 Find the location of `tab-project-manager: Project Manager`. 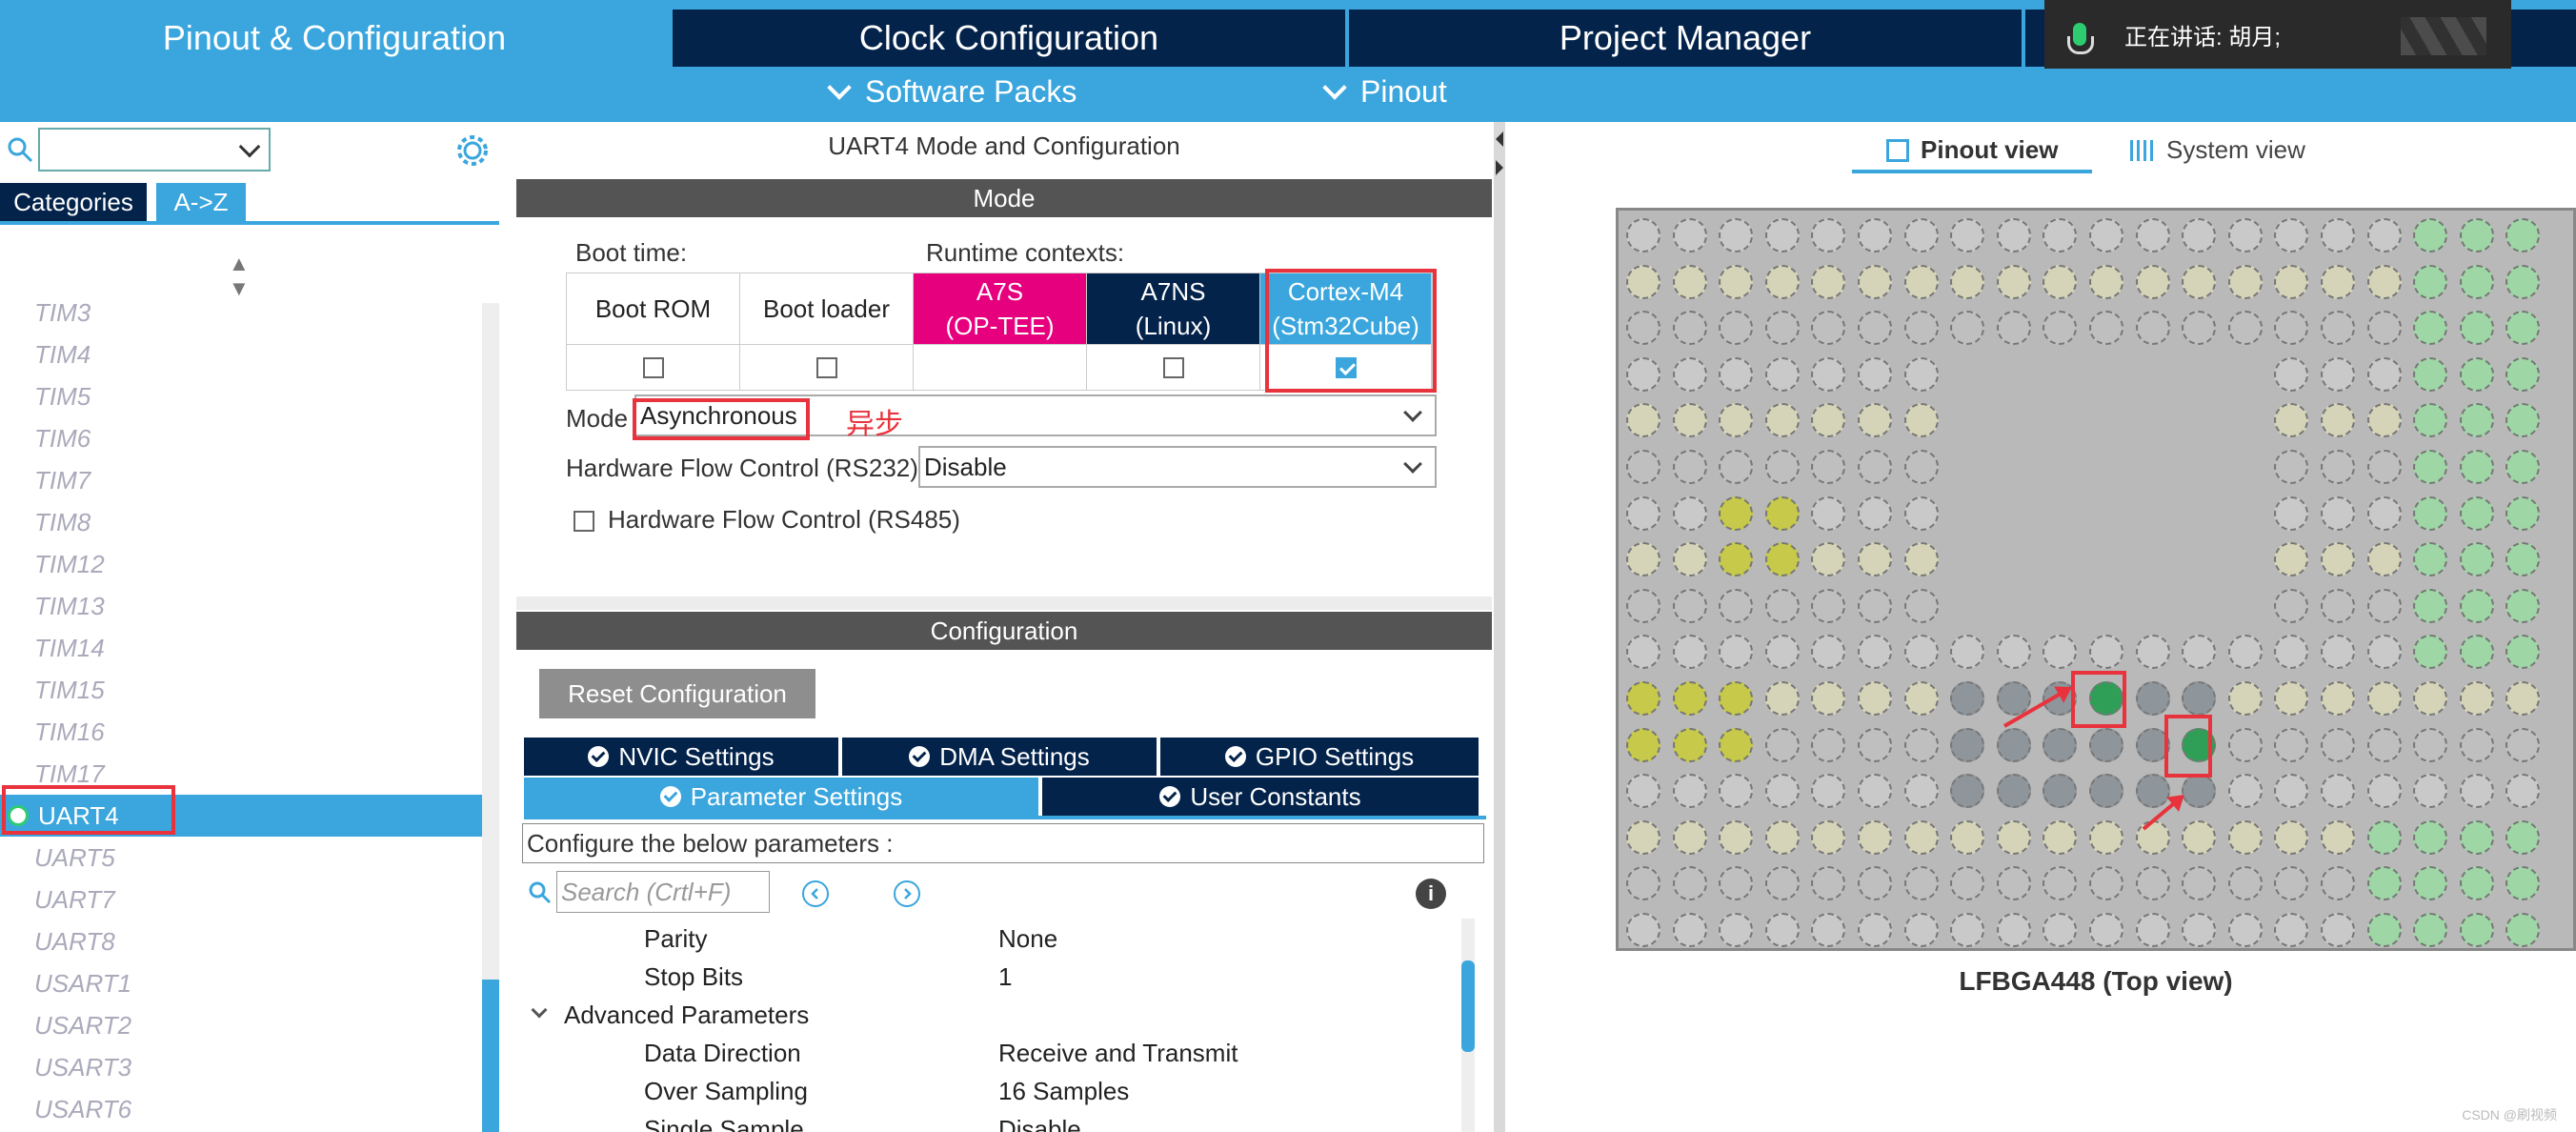

tab-project-manager: Project Manager is located at coordinates (1685, 38).